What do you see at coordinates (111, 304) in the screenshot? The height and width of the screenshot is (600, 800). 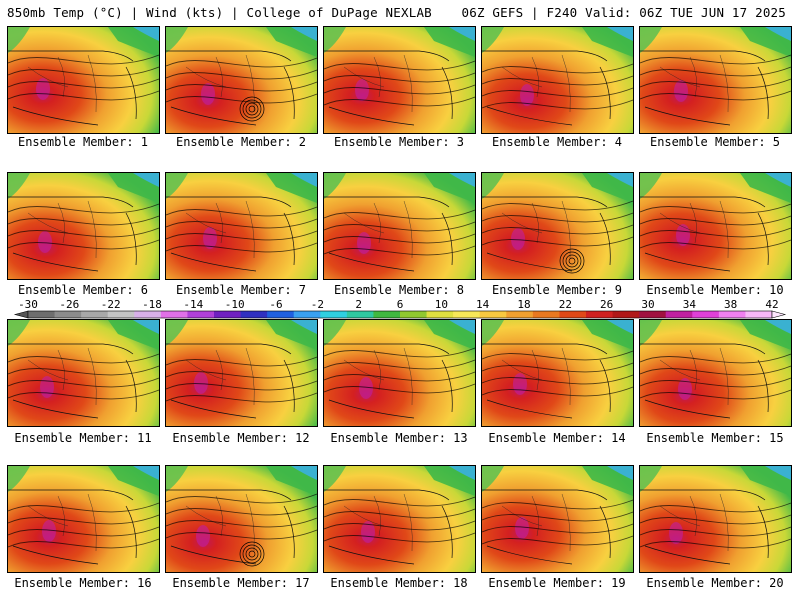 I see `colorbar-tick-label: -22` at bounding box center [111, 304].